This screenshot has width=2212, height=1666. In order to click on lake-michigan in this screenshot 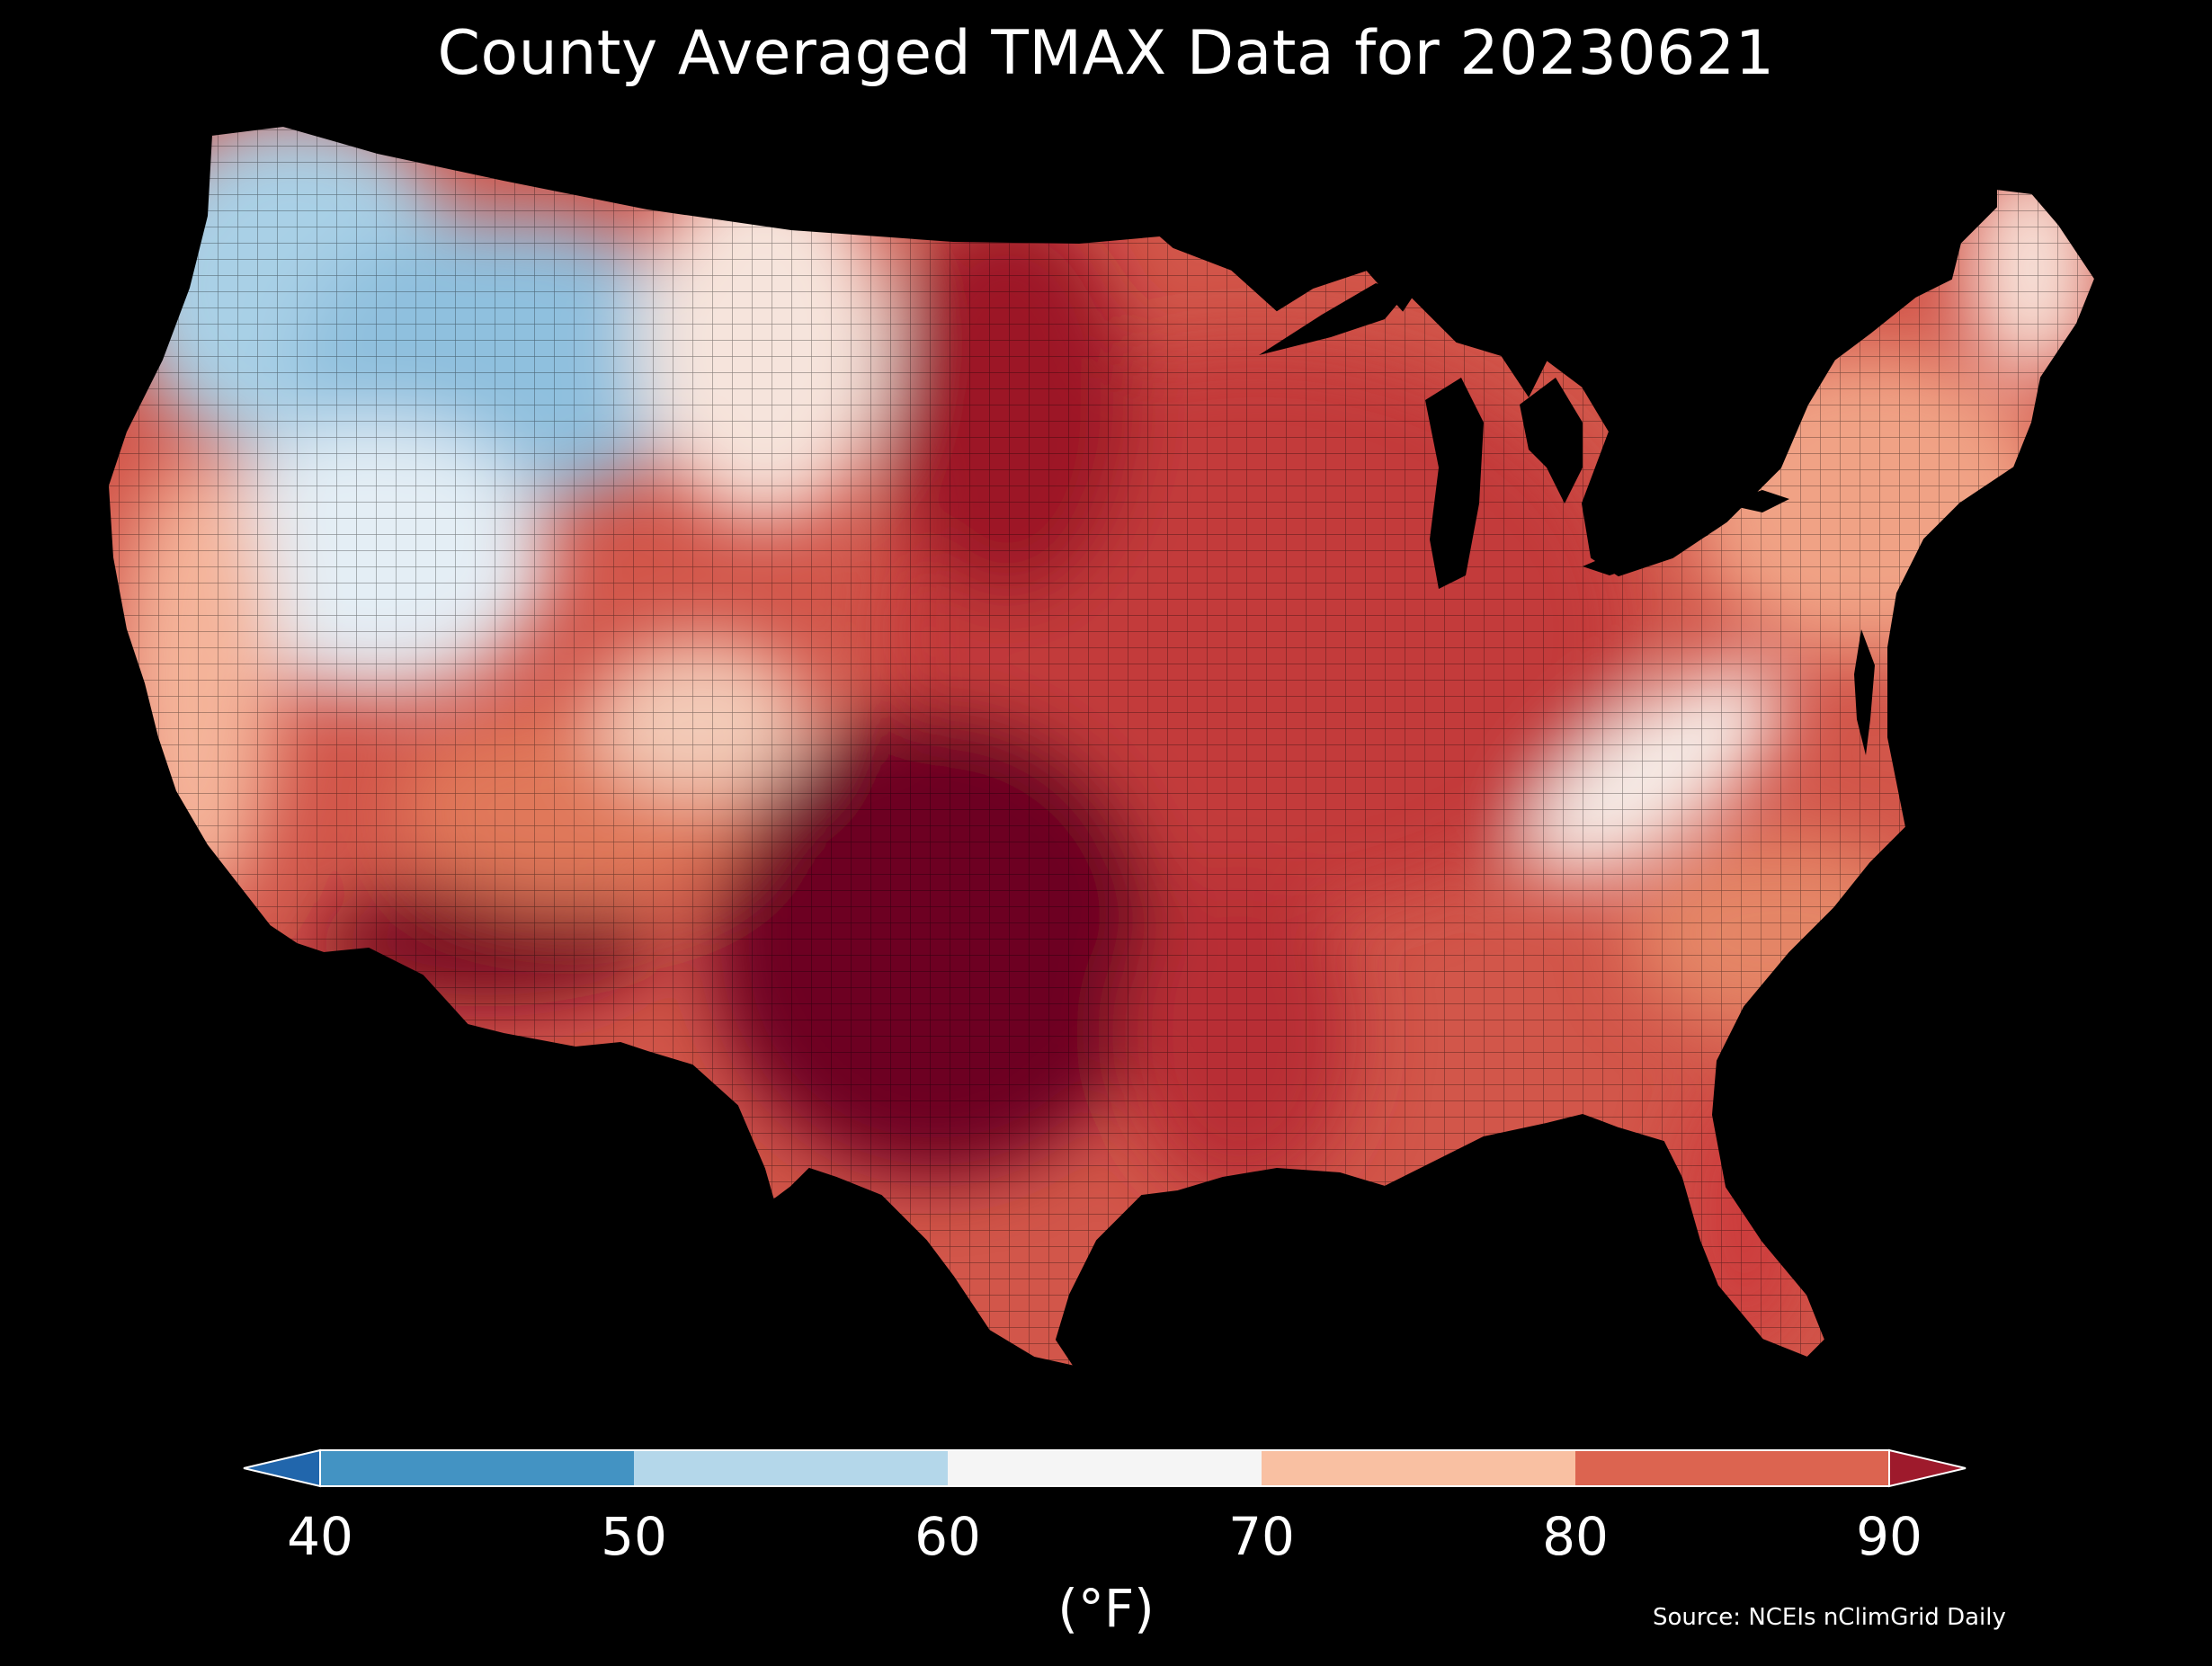, I will do `click(1454, 483)`.